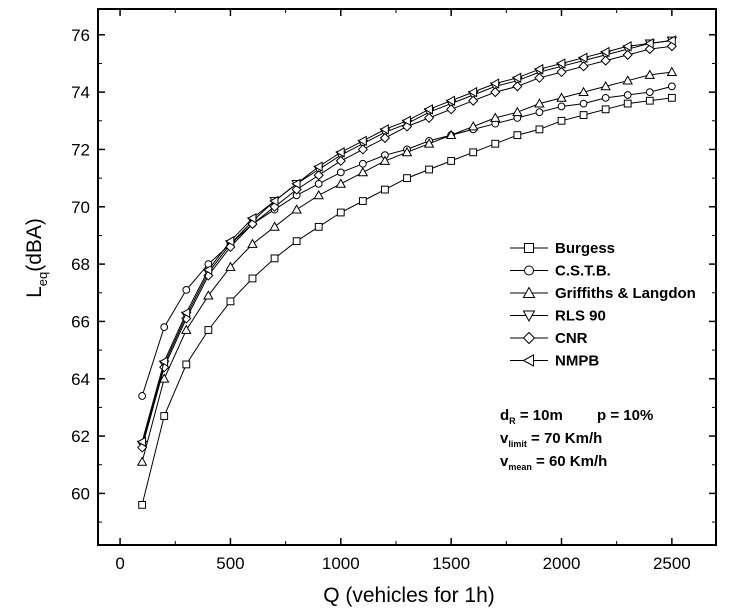 The width and height of the screenshot is (735, 612). Describe the element at coordinates (80, 35) in the screenshot. I see `y-tick-label: 76` at that location.